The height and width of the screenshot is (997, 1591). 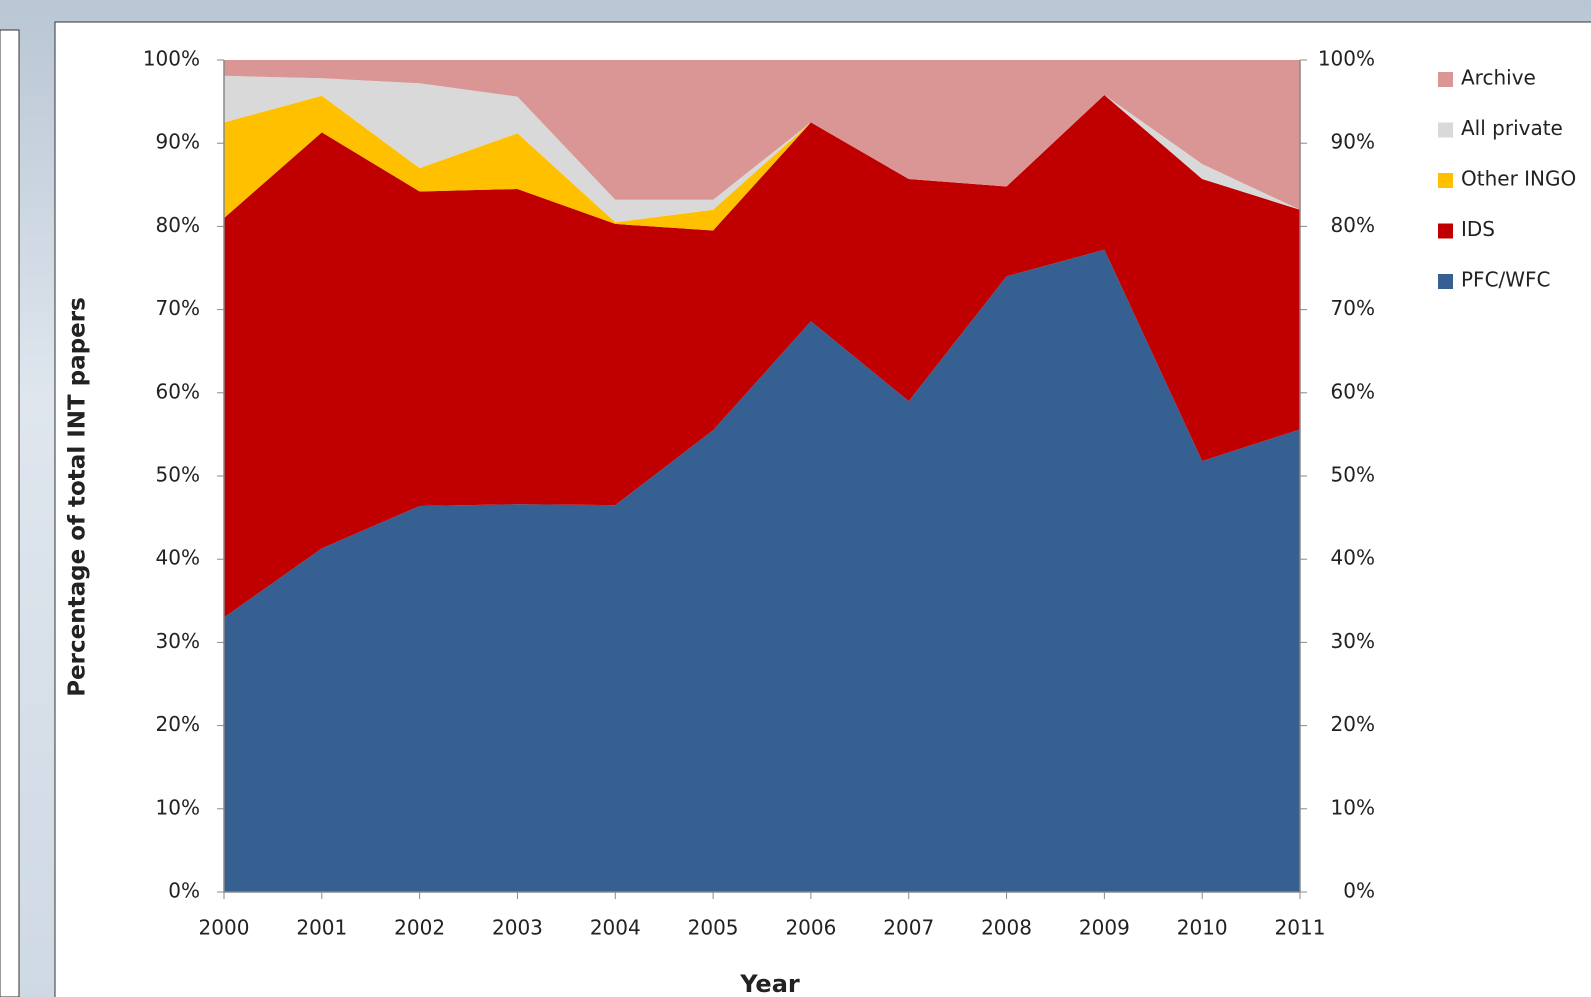 What do you see at coordinates (78, 497) in the screenshot?
I see `y-axis-title: Percentage of total INT papers` at bounding box center [78, 497].